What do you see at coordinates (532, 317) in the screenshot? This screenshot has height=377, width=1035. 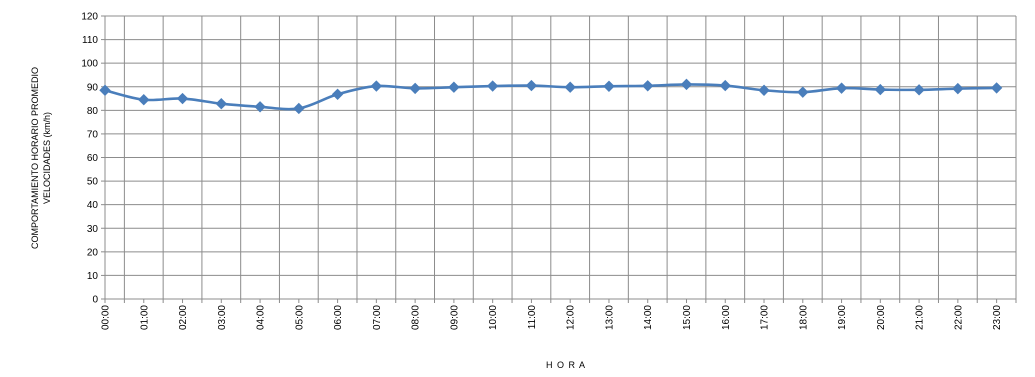 I see `x-tick-label: 11:00` at bounding box center [532, 317].